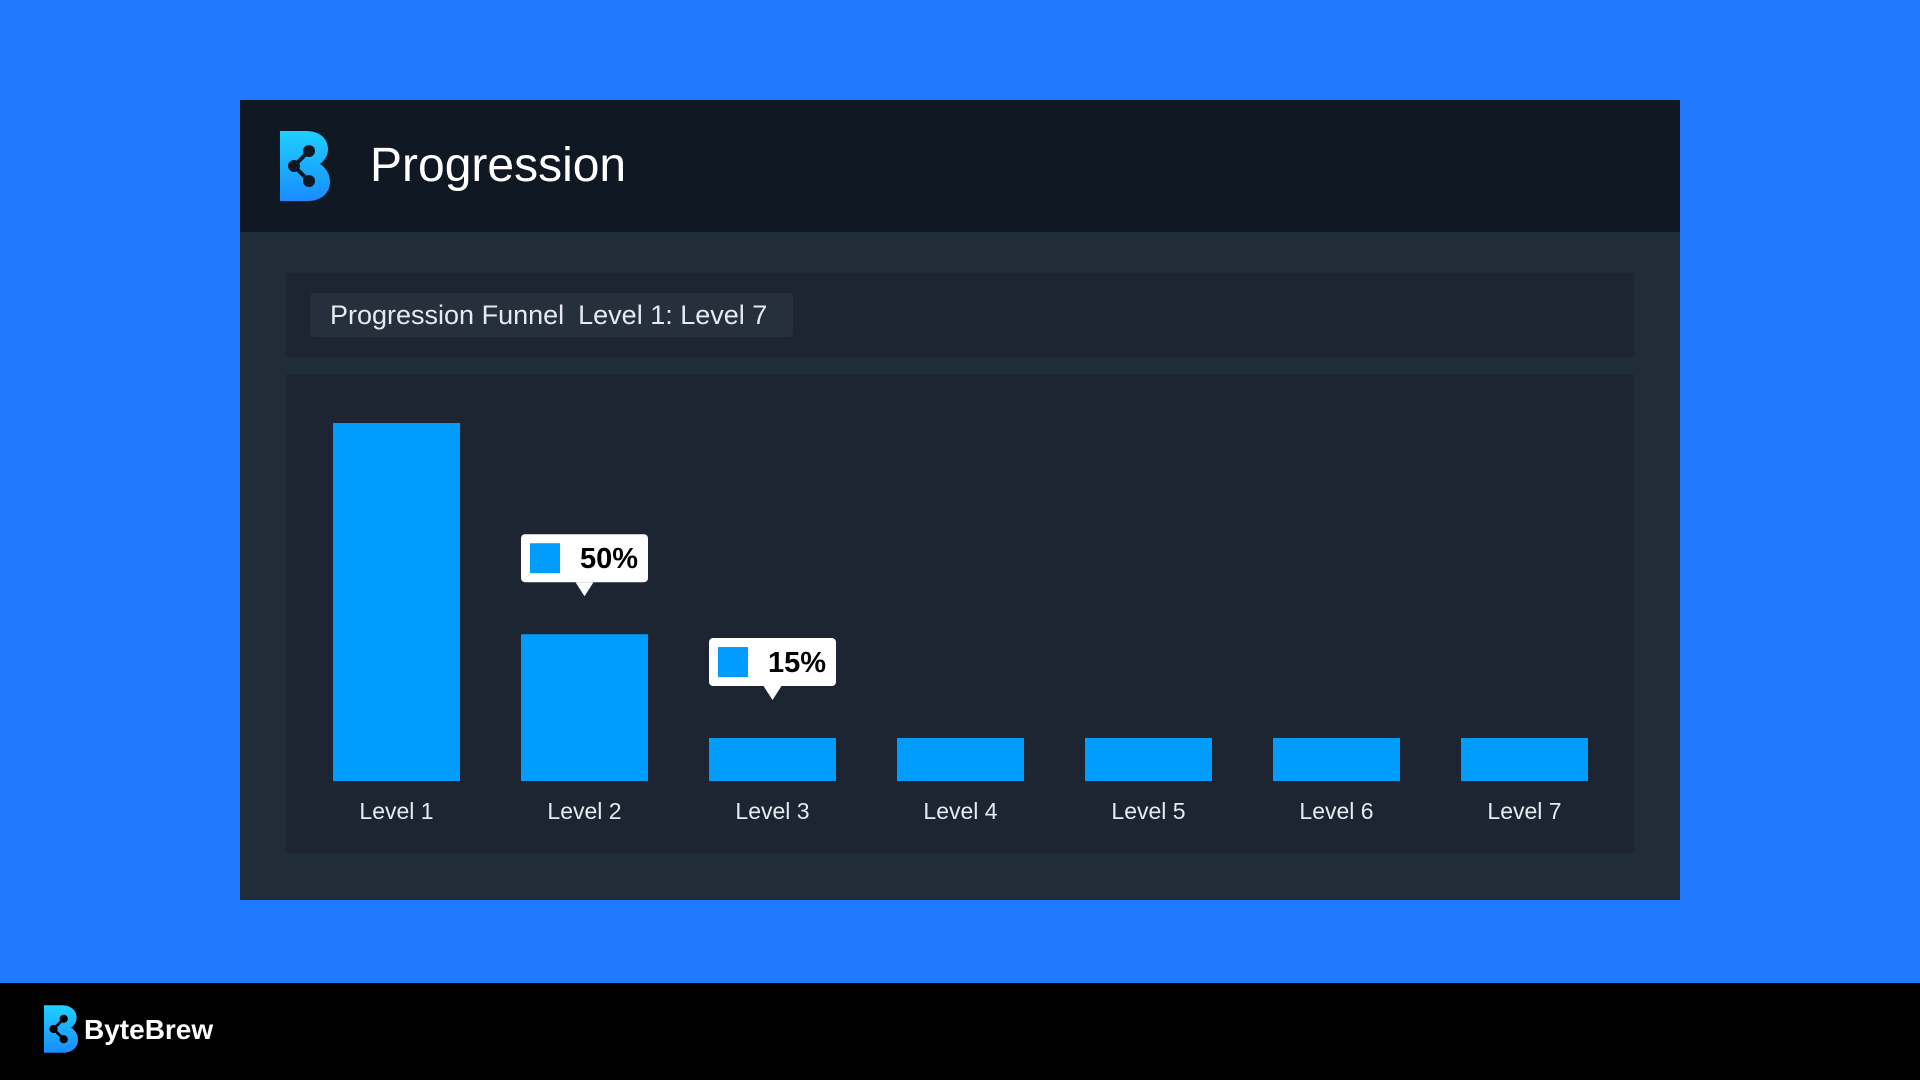 This screenshot has height=1080, width=1920. I want to click on funnel-filter-range: Level 1: Level 7, so click(673, 315).